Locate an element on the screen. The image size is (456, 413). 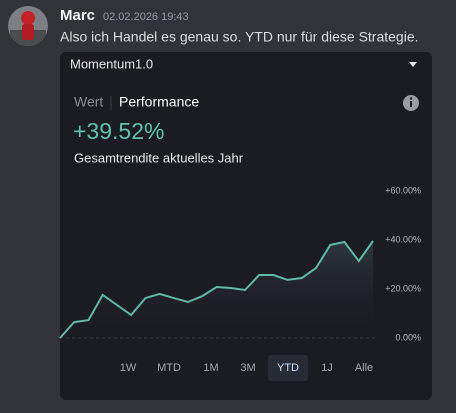
range-button: 1W is located at coordinates (128, 368).